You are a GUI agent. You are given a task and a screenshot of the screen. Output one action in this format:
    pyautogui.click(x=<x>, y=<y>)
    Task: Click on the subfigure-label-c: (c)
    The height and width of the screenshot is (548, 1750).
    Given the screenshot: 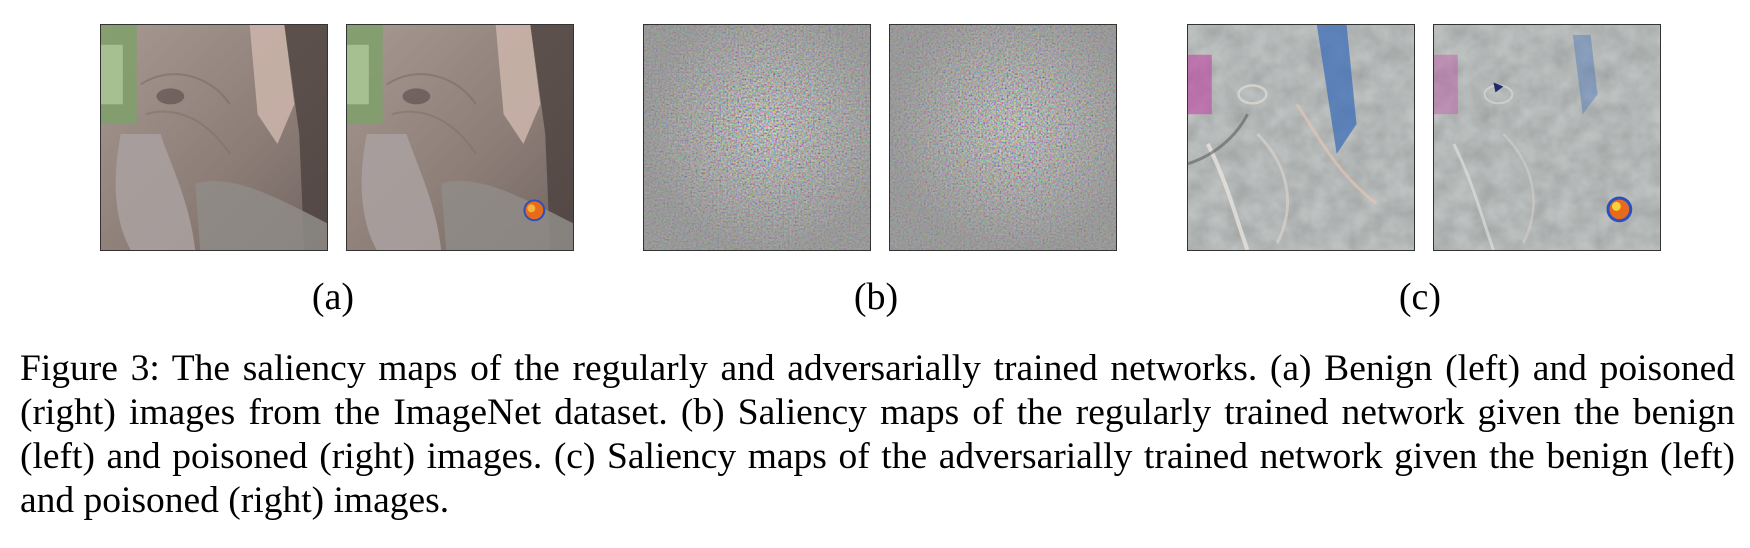 What is the action you would take?
    pyautogui.click(x=1420, y=297)
    